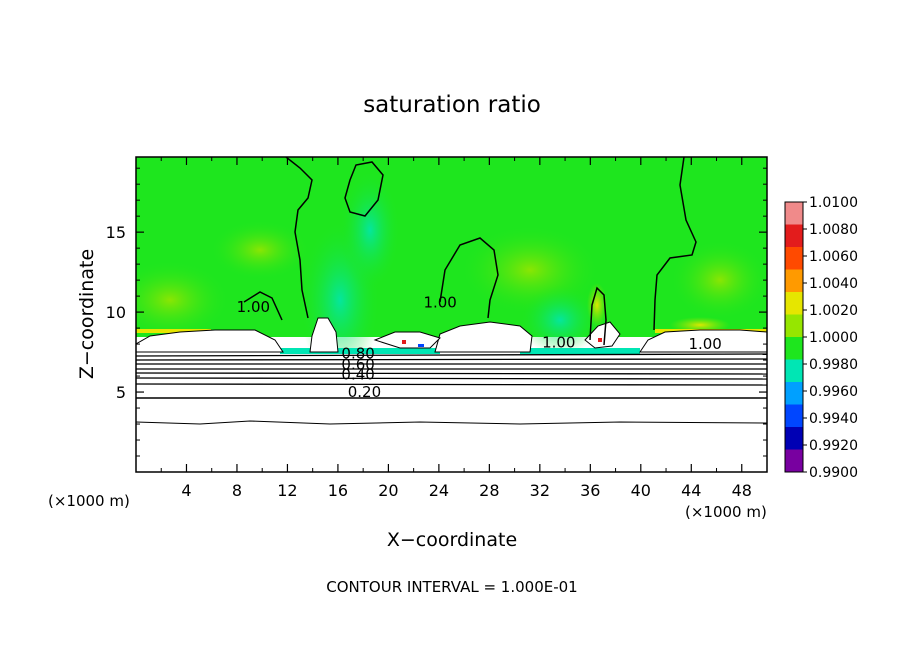 This screenshot has height=654, width=904. What do you see at coordinates (116, 232) in the screenshot?
I see `y-tick-label: 15` at bounding box center [116, 232].